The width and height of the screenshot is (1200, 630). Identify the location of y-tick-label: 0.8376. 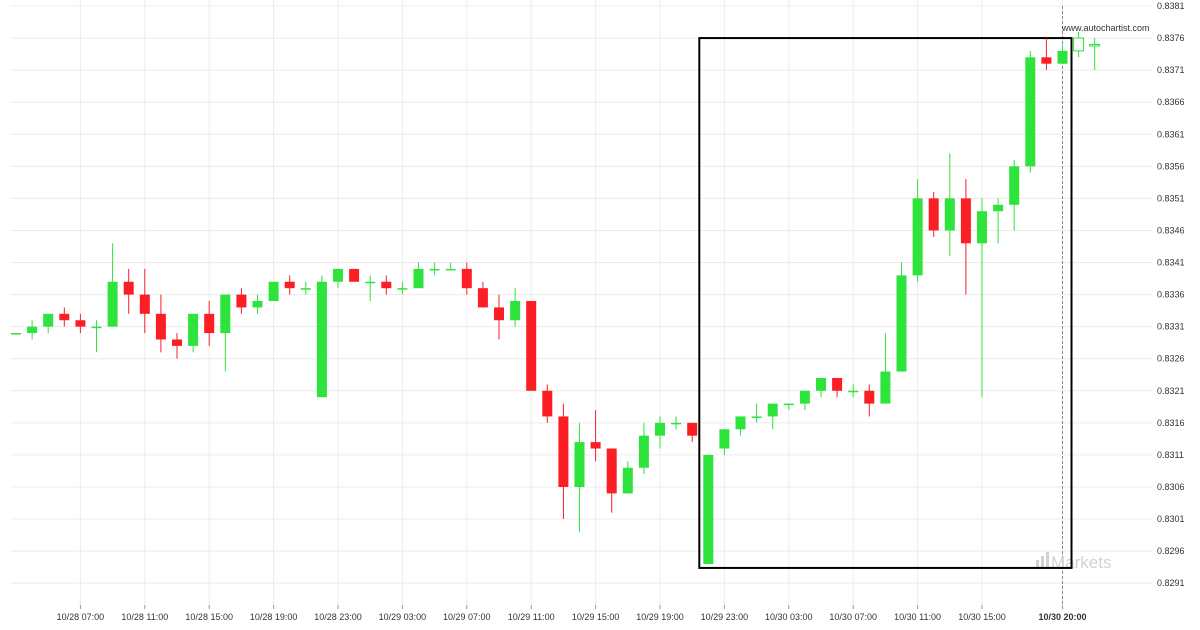
(1171, 38).